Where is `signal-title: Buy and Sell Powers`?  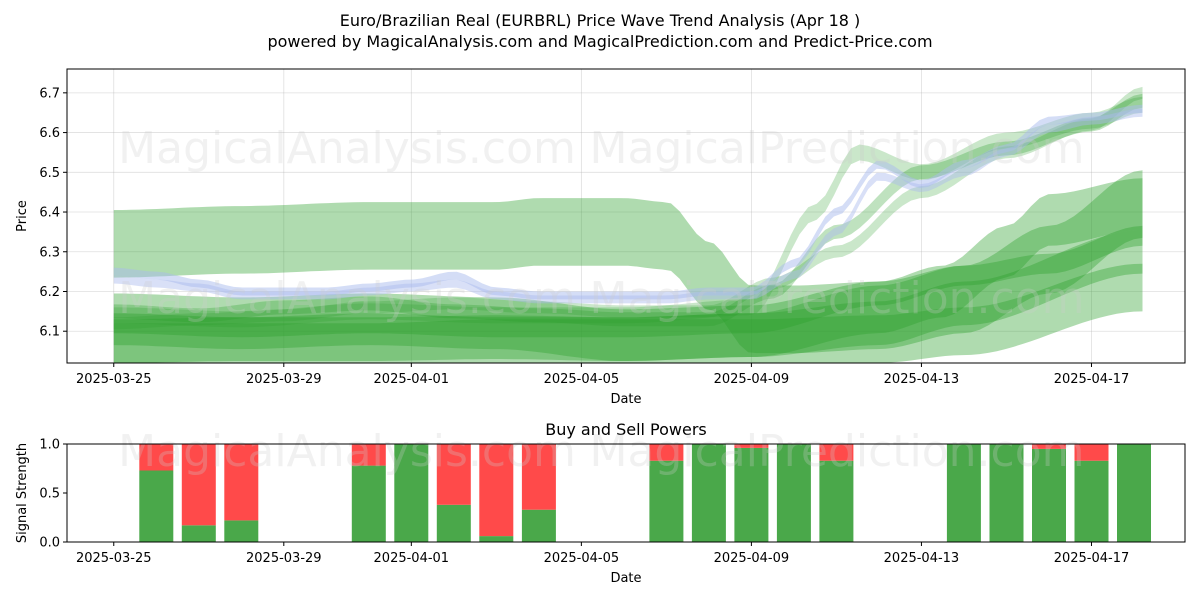
signal-title: Buy and Sell Powers is located at coordinates (626, 429).